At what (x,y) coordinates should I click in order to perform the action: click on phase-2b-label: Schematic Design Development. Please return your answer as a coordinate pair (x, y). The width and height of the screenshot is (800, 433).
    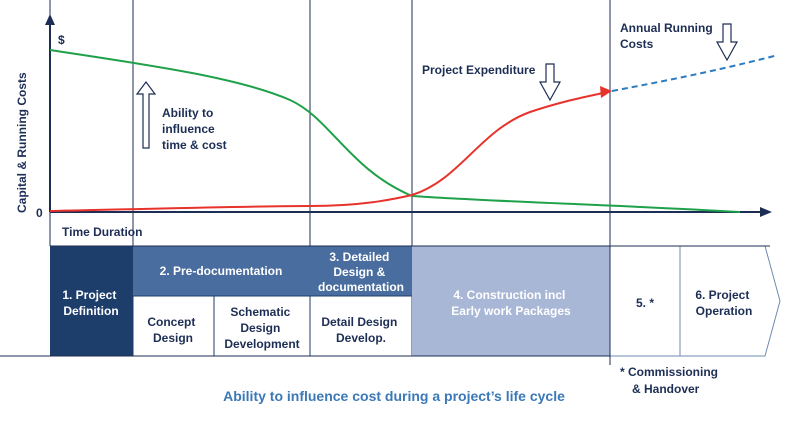
    Looking at the image, I should click on (261, 328).